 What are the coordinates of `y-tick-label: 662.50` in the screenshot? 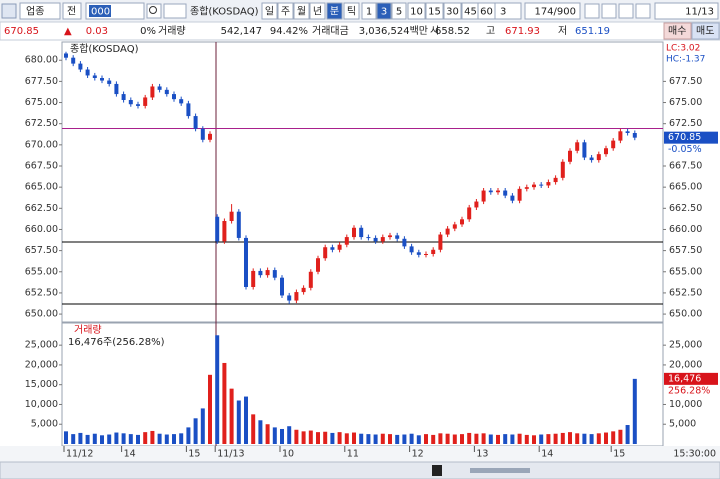 It's located at (41, 208).